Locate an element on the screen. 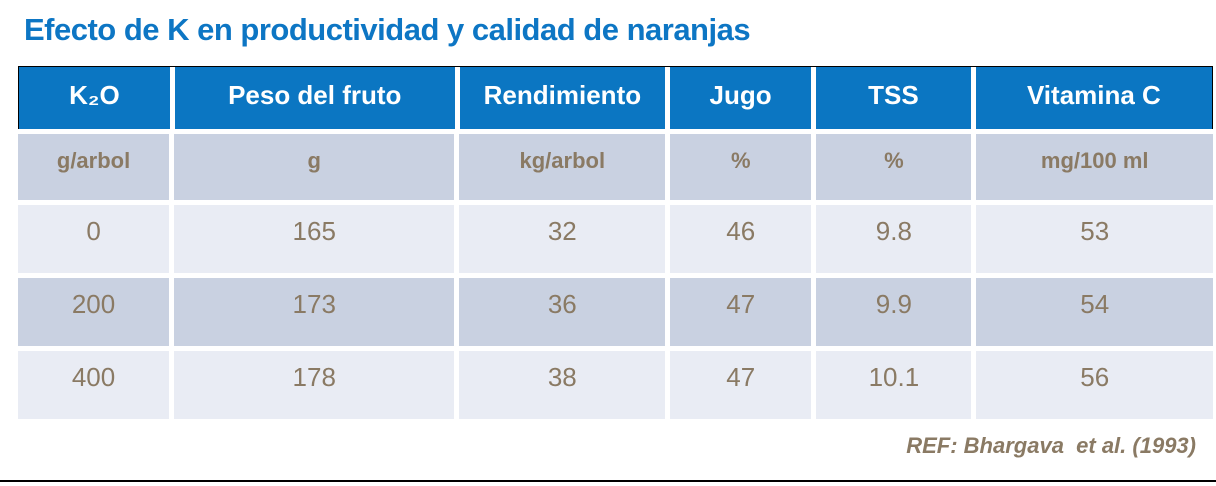  column-header-rendimiento: Rendimiento is located at coordinates (562, 98).